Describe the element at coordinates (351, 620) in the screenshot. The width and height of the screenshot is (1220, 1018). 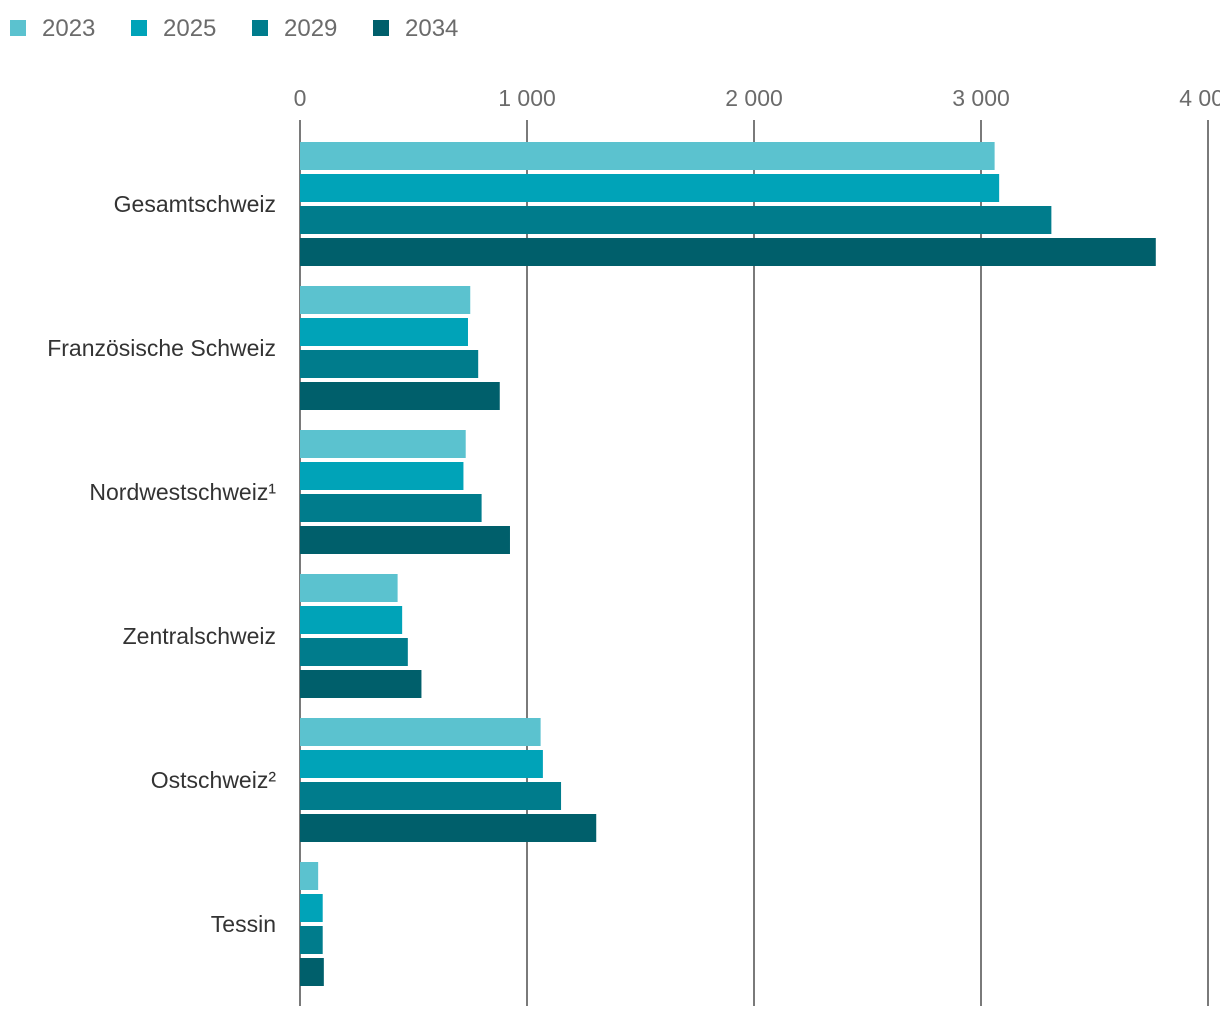
I see `bar-zentralschweiz-2025: Zentralschweiz 2025: 450` at that location.